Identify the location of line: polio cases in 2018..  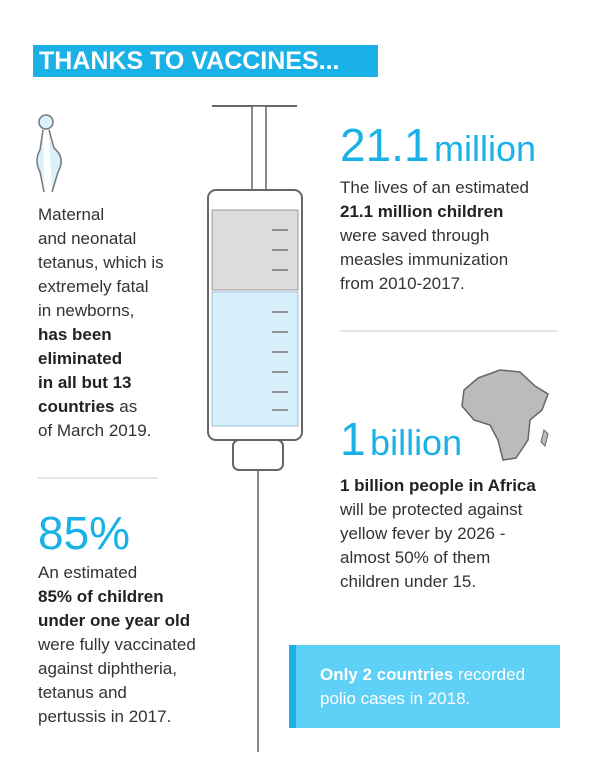
(440, 699).